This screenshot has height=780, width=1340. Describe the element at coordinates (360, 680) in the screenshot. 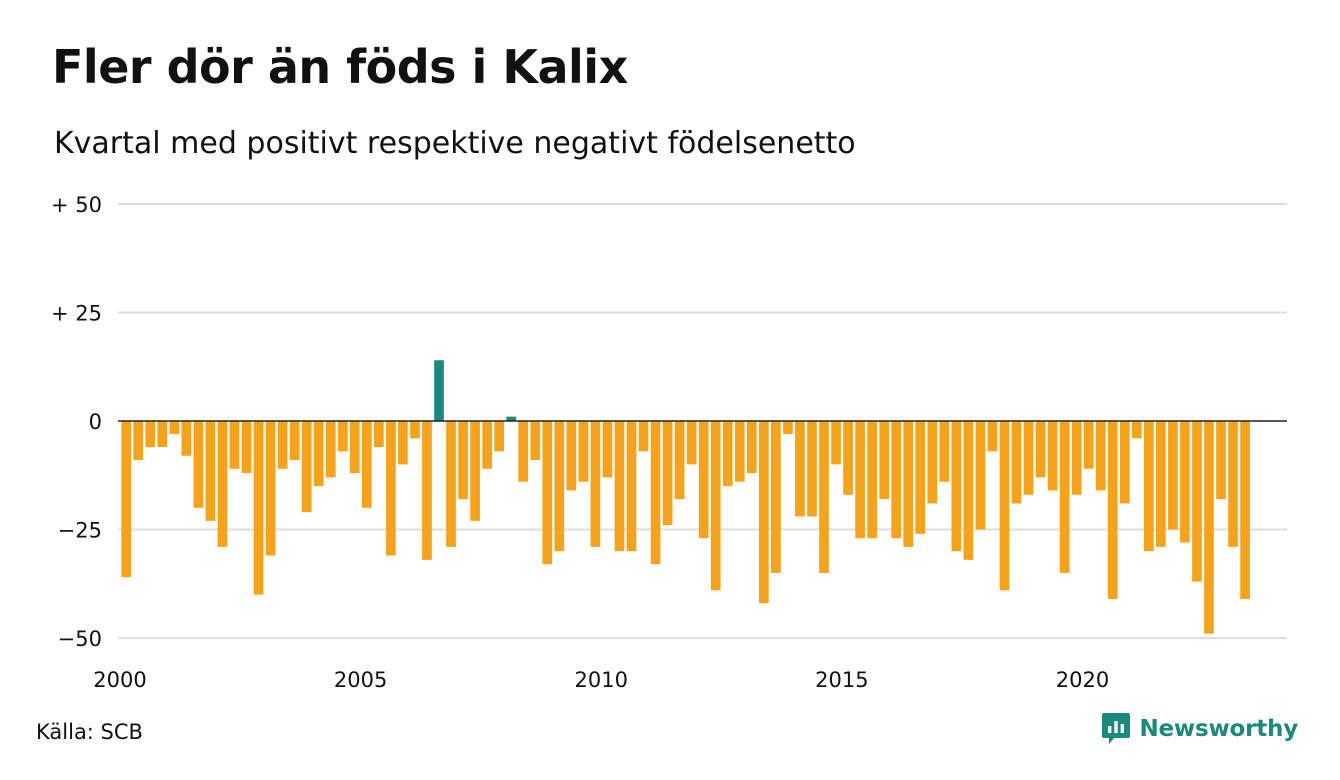

I see `x-tick-label: 2005` at that location.